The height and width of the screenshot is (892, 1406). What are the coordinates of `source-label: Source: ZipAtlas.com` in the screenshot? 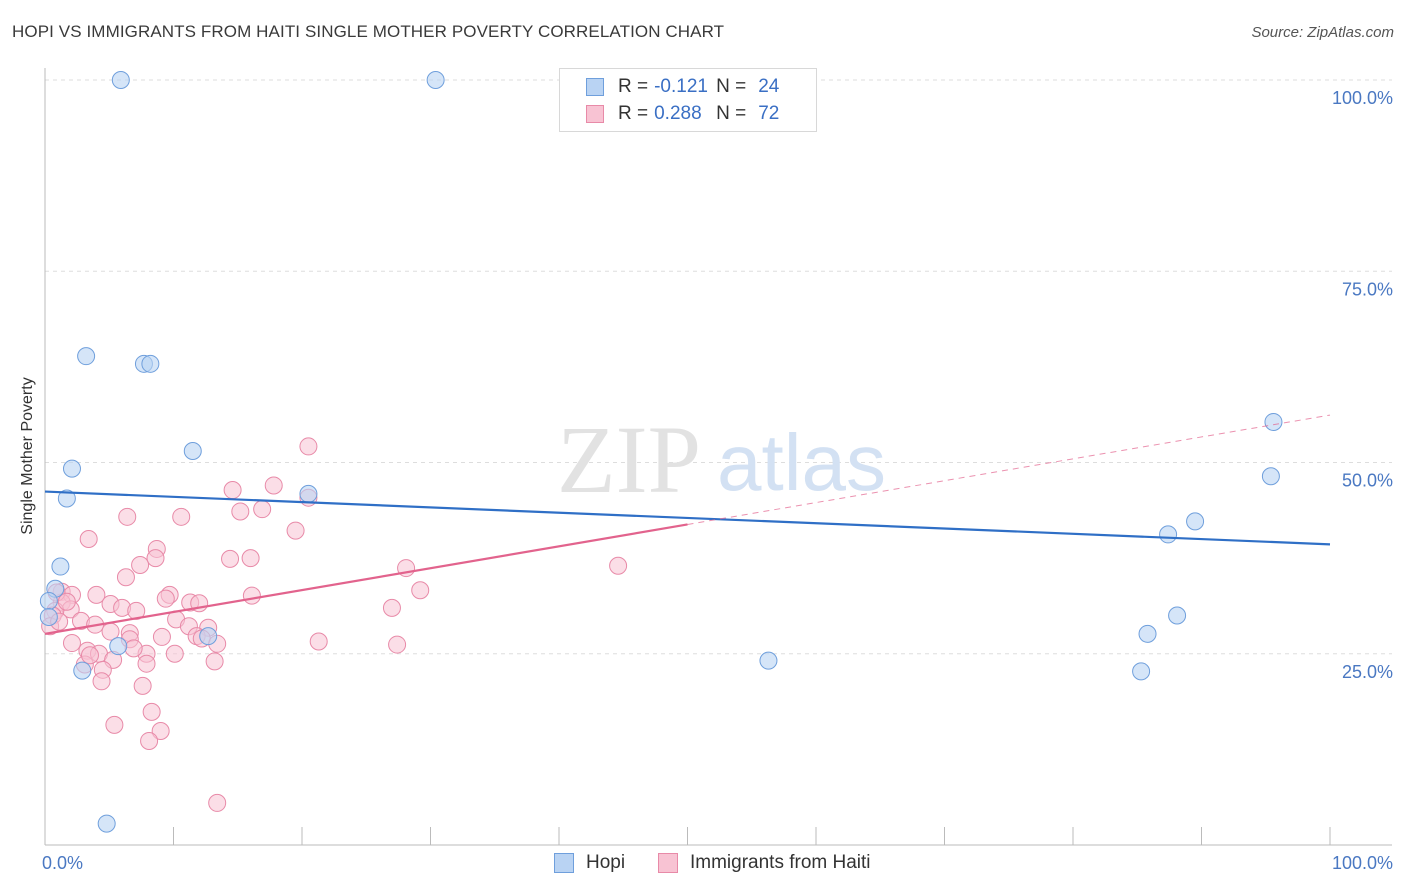 It's located at (1322, 32).